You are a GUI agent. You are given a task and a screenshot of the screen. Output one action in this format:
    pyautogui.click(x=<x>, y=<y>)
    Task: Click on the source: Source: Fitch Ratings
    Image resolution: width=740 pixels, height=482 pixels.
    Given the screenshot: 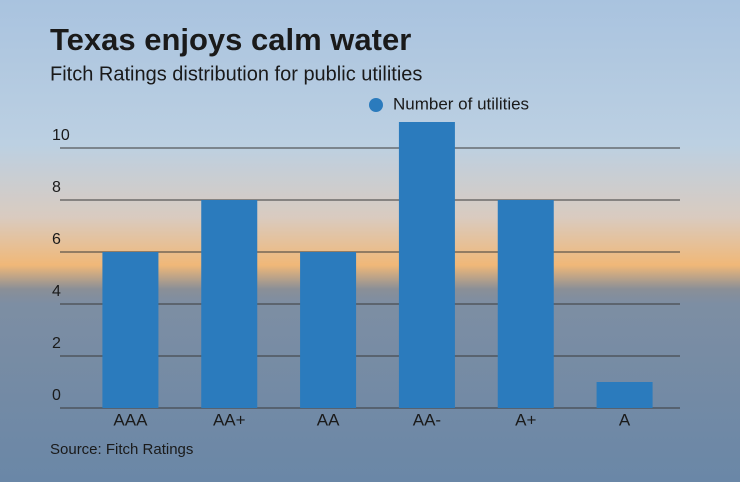 What is the action you would take?
    pyautogui.click(x=121, y=449)
    